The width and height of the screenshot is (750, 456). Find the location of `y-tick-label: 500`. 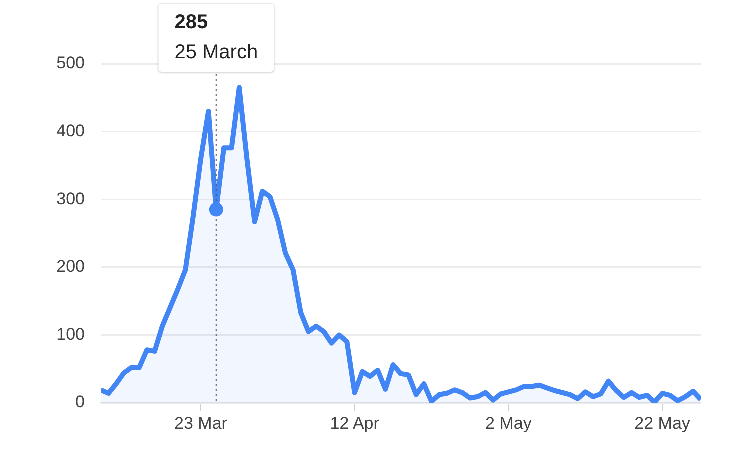

y-tick-label: 500 is located at coordinates (70, 63).